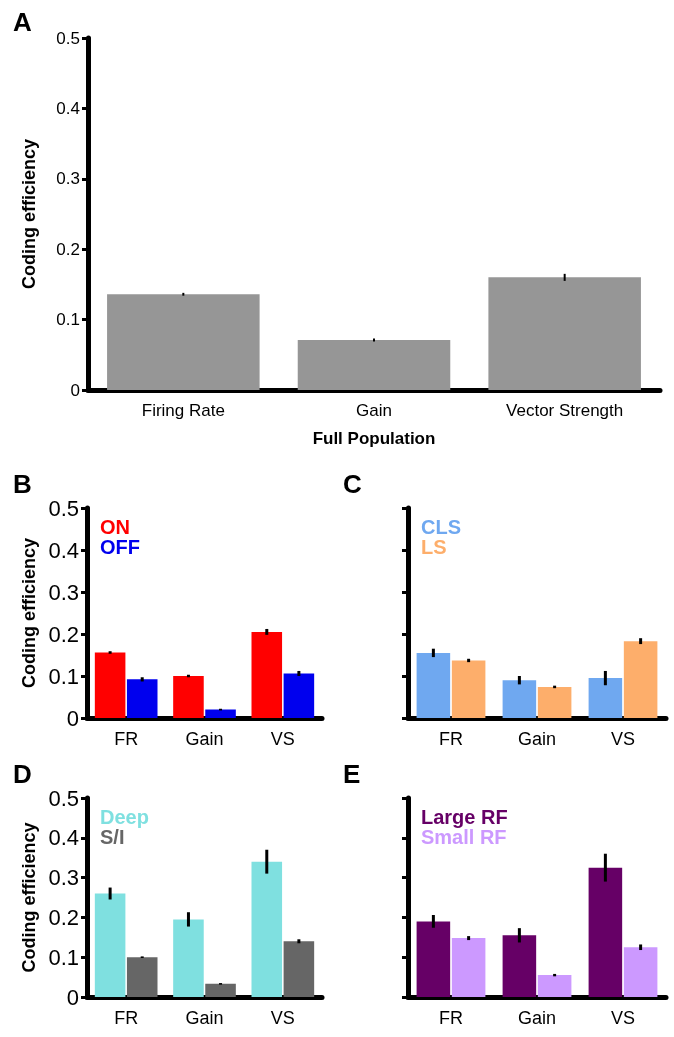 The height and width of the screenshot is (1037, 674). Describe the element at coordinates (22, 774) in the screenshot. I see `chart-title: D` at that location.